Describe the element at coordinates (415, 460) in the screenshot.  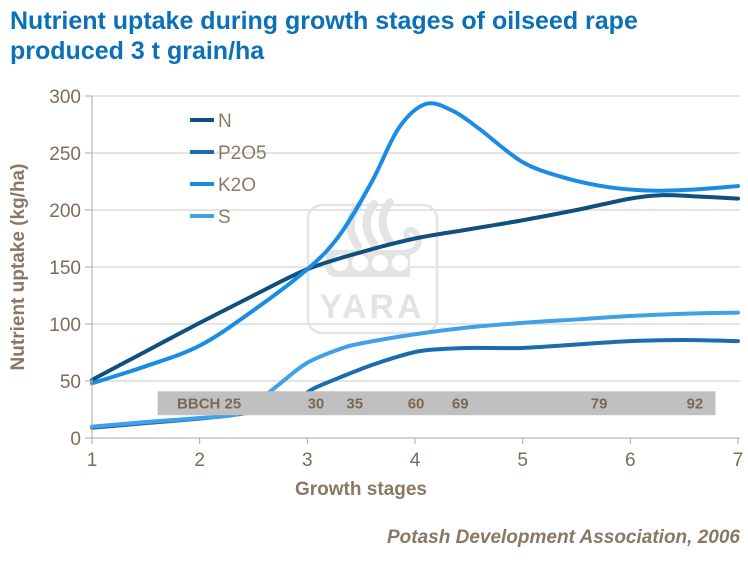
I see `x-tick-label-4: 4` at that location.